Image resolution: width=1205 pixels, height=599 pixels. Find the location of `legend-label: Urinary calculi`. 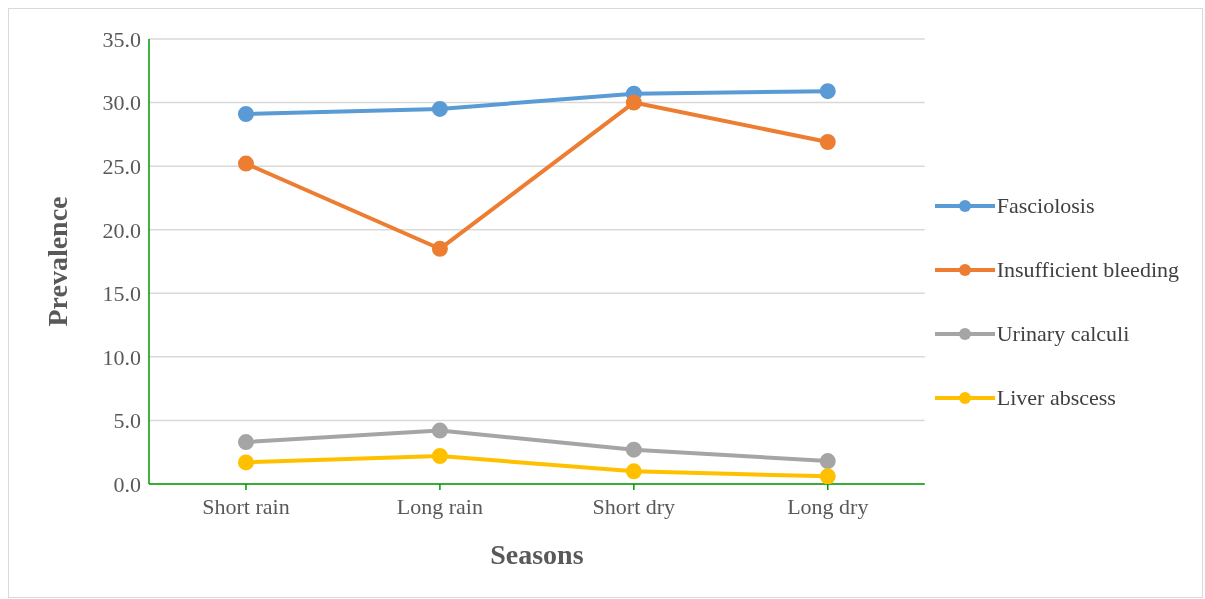

legend-label: Urinary calculi is located at coordinates (1063, 333).